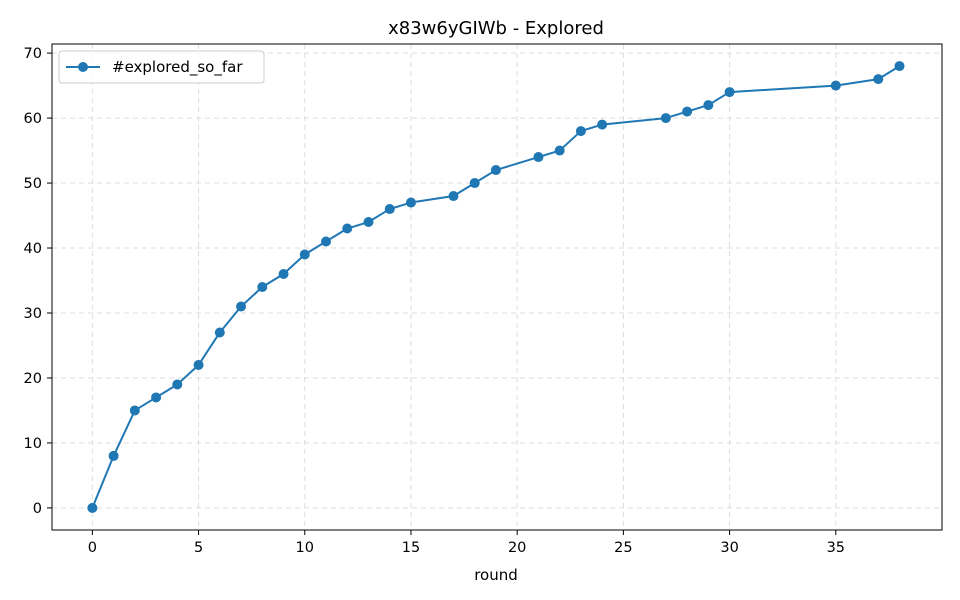 Image resolution: width=960 pixels, height=600 pixels. I want to click on y-tick-label: 40, so click(33, 249).